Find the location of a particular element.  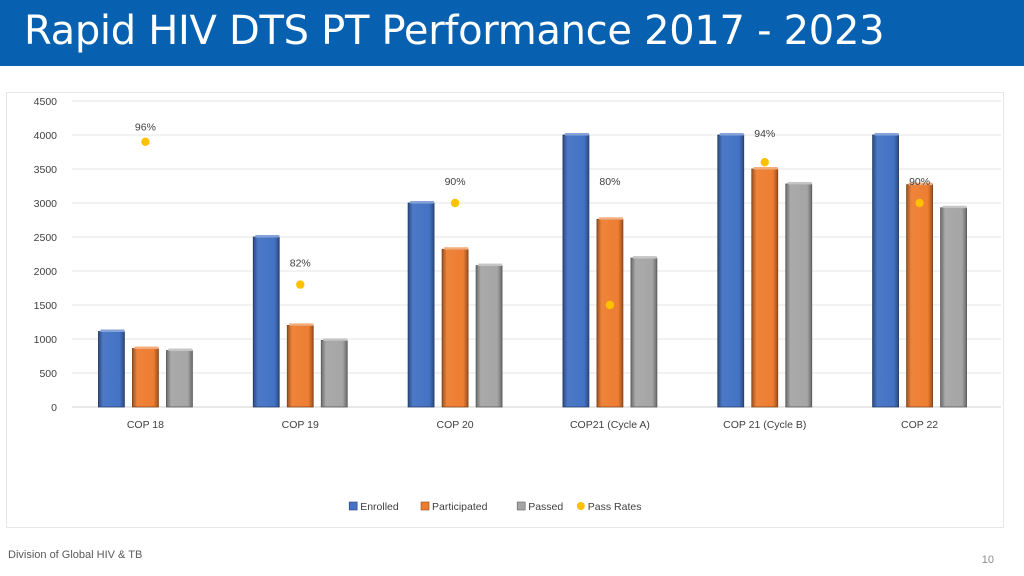

x-tick-label: COP 19 is located at coordinates (300, 425).